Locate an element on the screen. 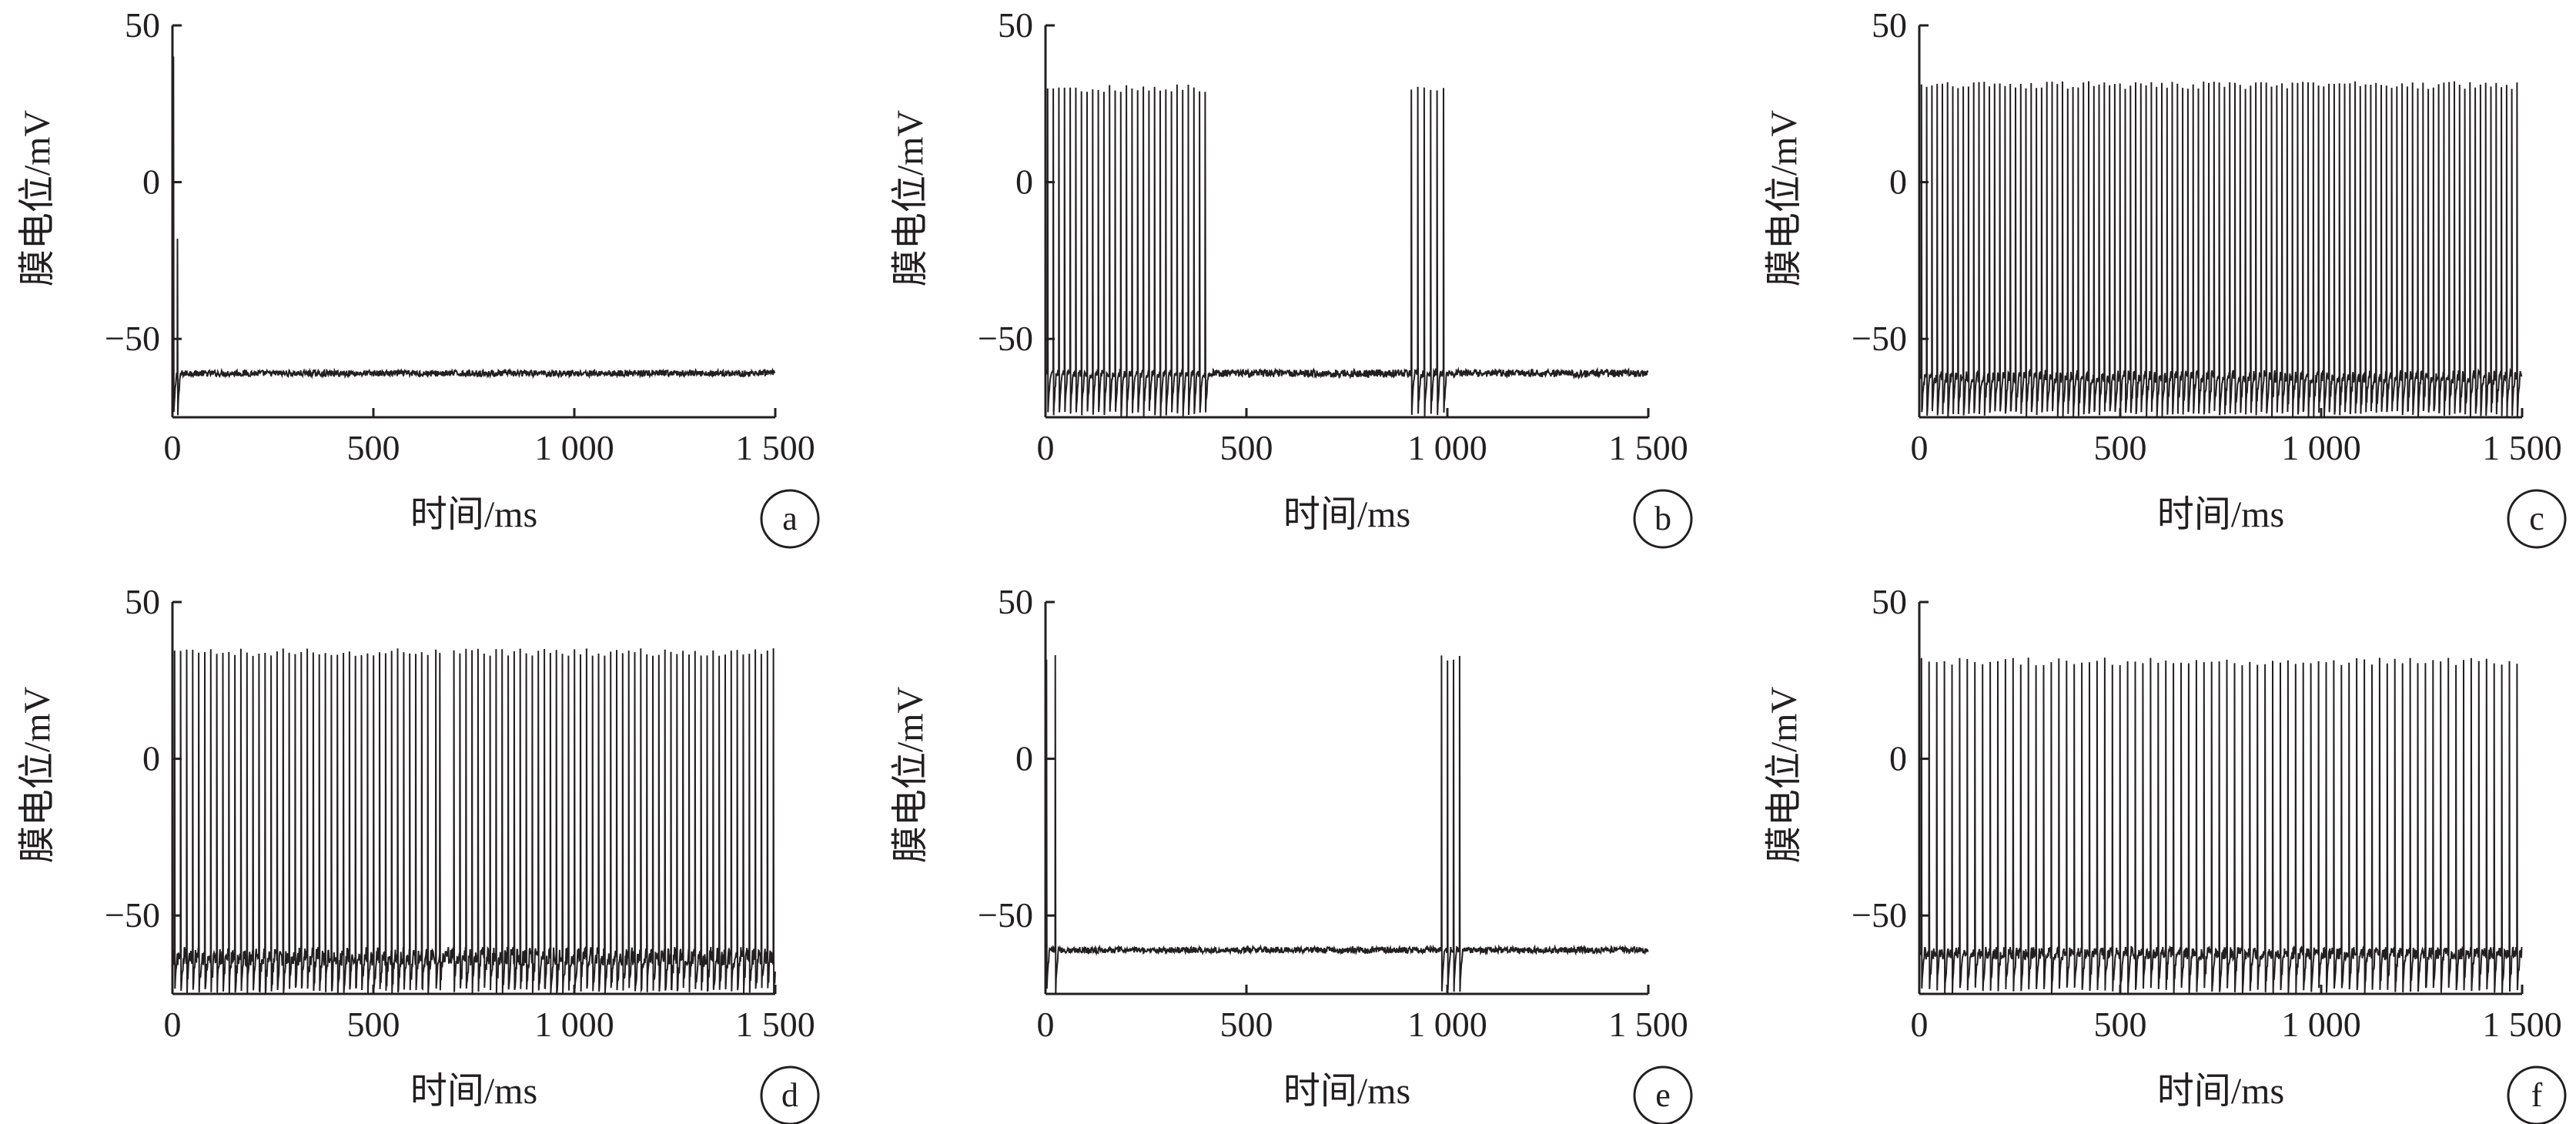 This screenshot has width=2576, height=1124. membrane-trace-b is located at coordinates (1347, 250).